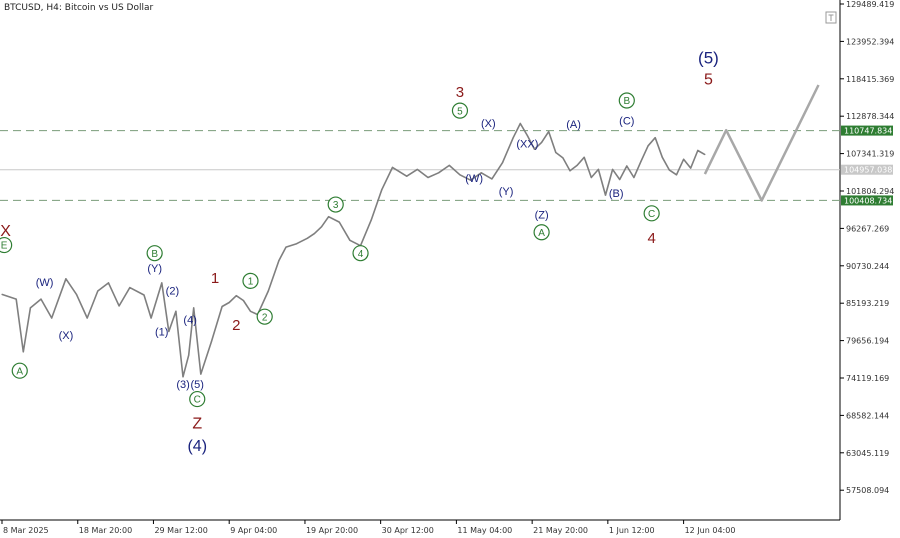 The width and height of the screenshot is (900, 538). What do you see at coordinates (867, 266) in the screenshot?
I see `y-tick-label: 90730.244` at bounding box center [867, 266].